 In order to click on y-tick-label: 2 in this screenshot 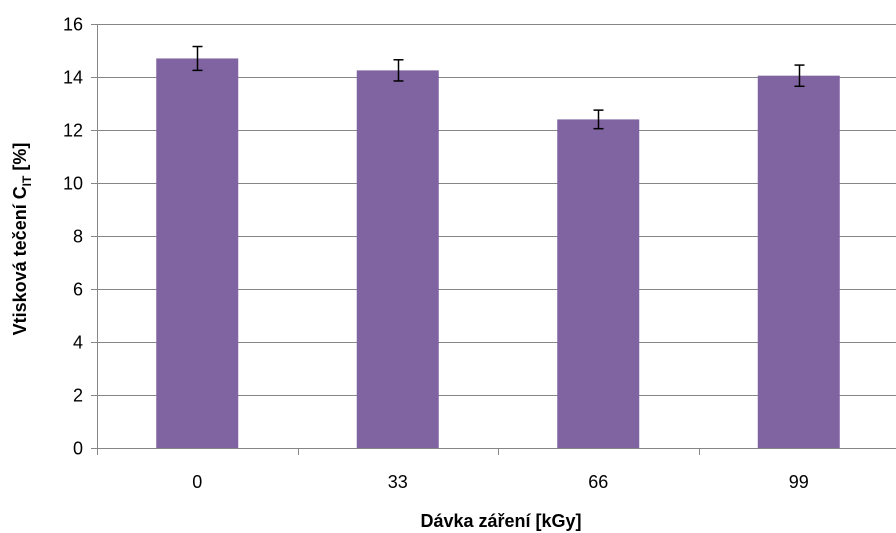, I will do `click(78, 396)`.